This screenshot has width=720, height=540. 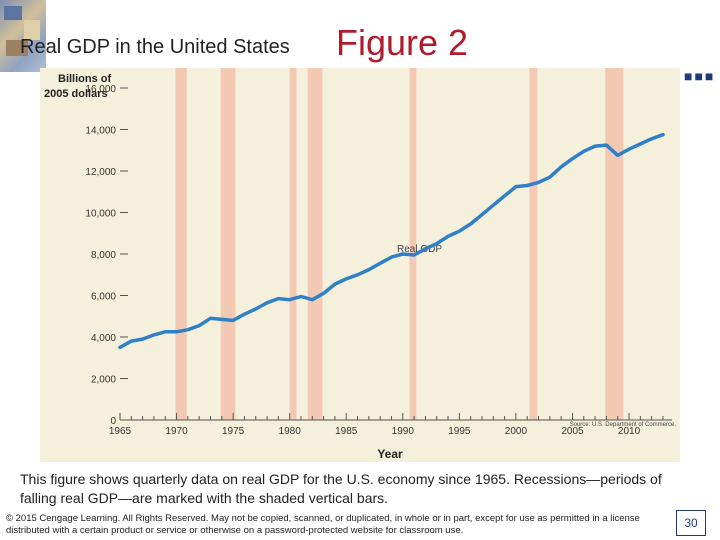 What do you see at coordinates (700, 76) in the screenshot?
I see `decorative-dots: ■■■` at bounding box center [700, 76].